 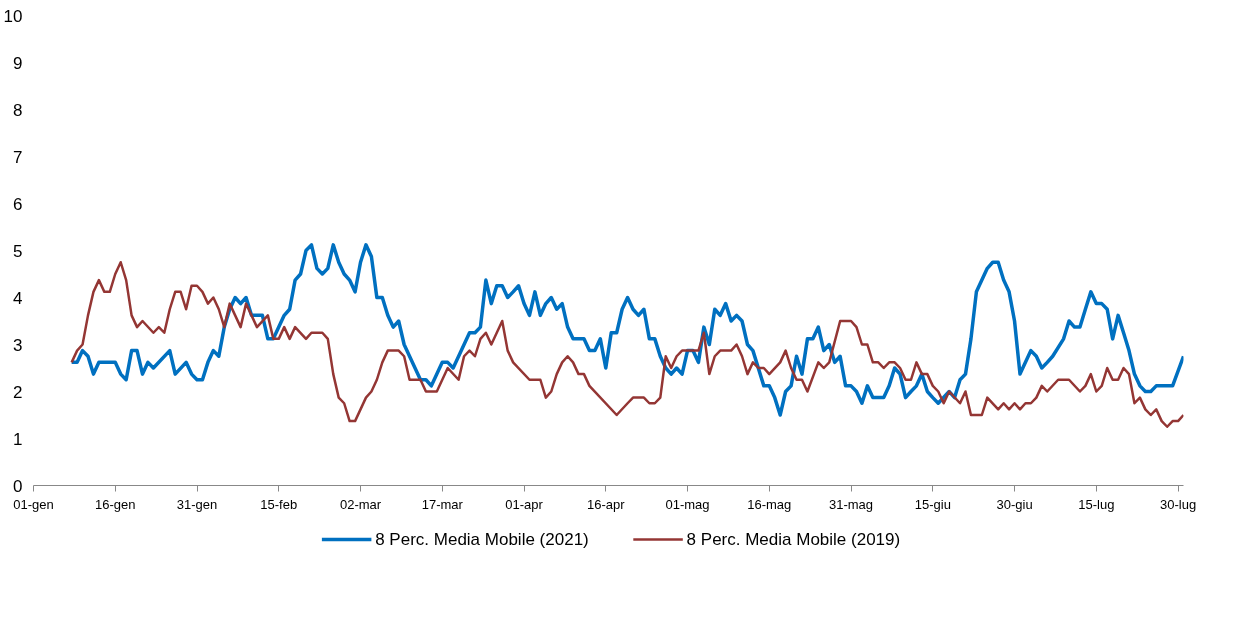 I want to click on y-tick-label: 4, so click(x=18, y=298).